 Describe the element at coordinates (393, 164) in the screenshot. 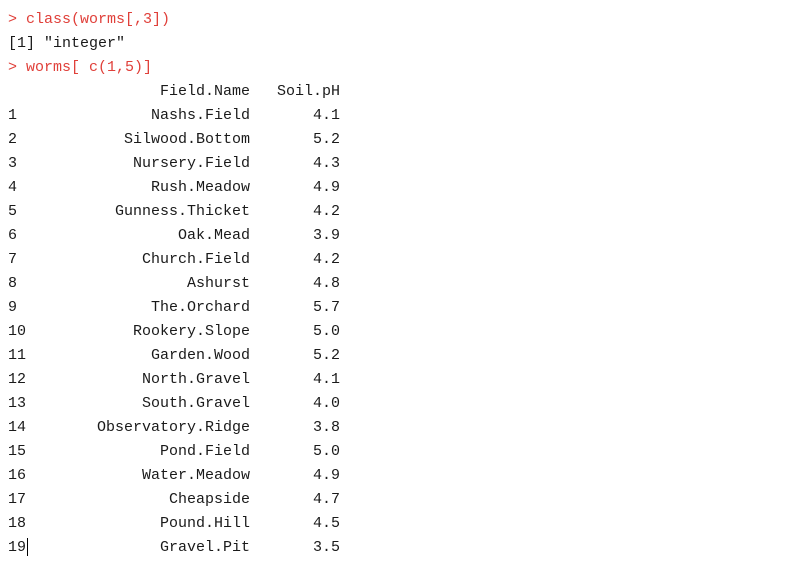

I see `table-row: 3 Nursery.Field 4.3` at that location.